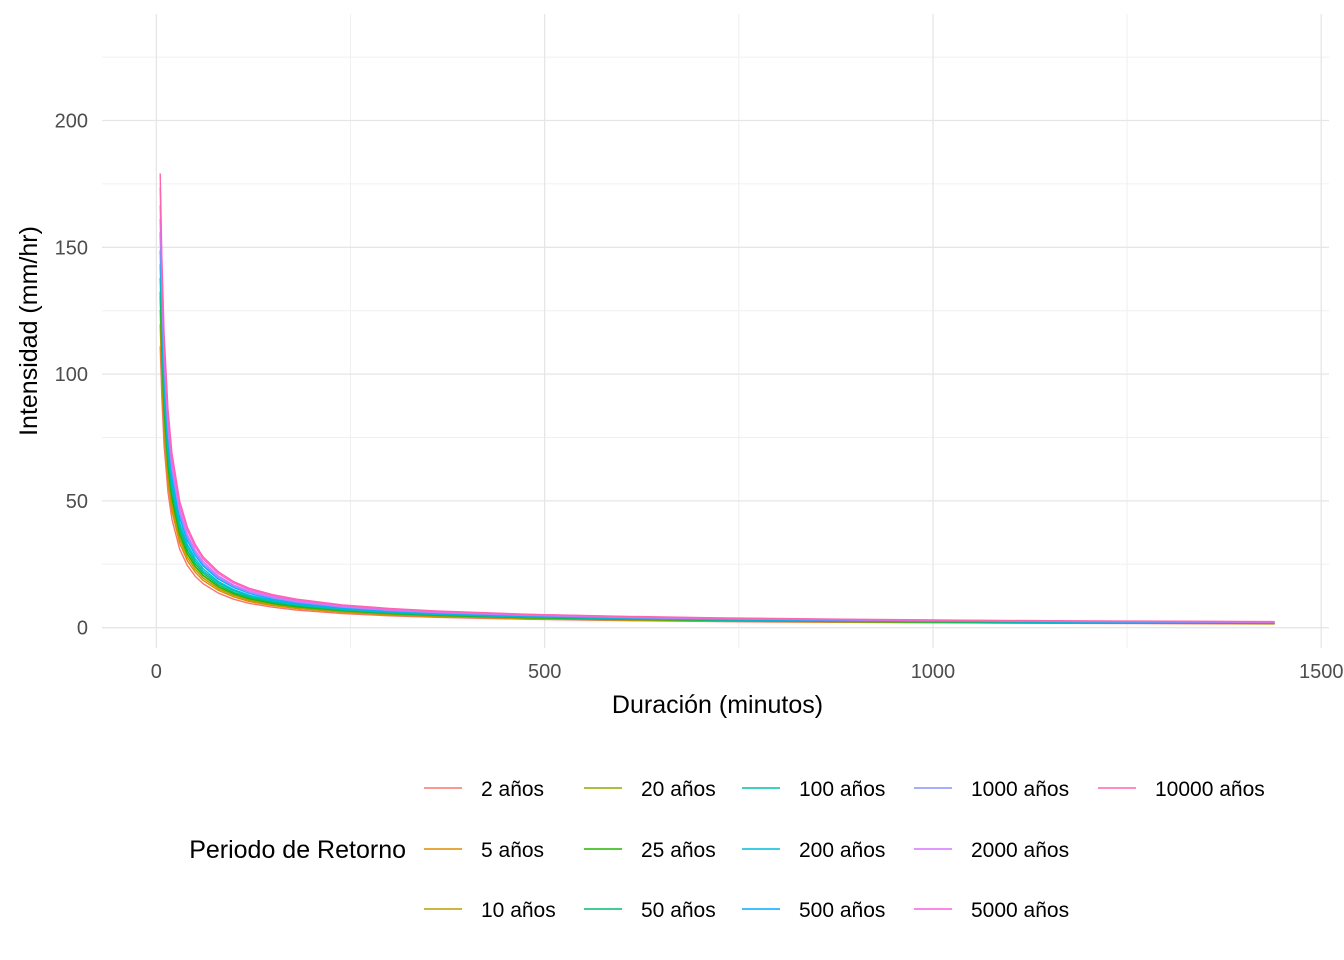 The height and width of the screenshot is (960, 1344). Describe the element at coordinates (678, 910) in the screenshot. I see `legend-label: 50 años` at that location.